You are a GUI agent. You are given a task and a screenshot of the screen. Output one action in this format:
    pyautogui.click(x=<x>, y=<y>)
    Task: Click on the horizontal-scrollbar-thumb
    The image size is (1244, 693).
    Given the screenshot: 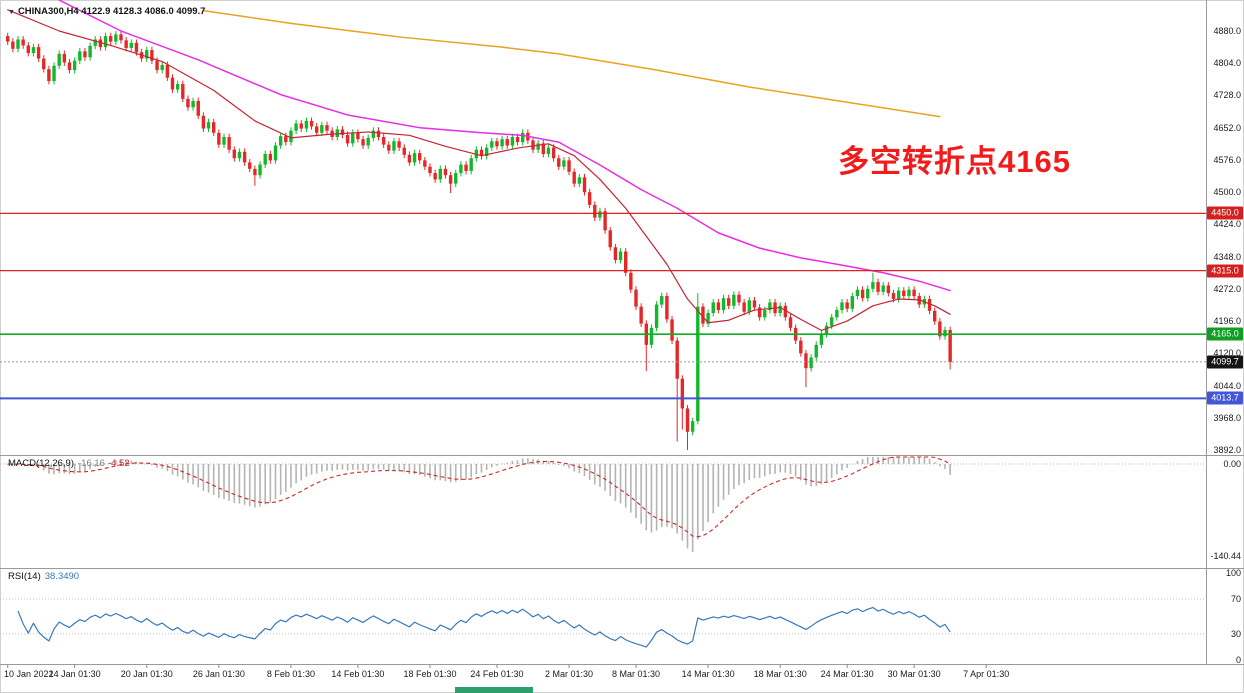 What is the action you would take?
    pyautogui.click(x=494, y=690)
    